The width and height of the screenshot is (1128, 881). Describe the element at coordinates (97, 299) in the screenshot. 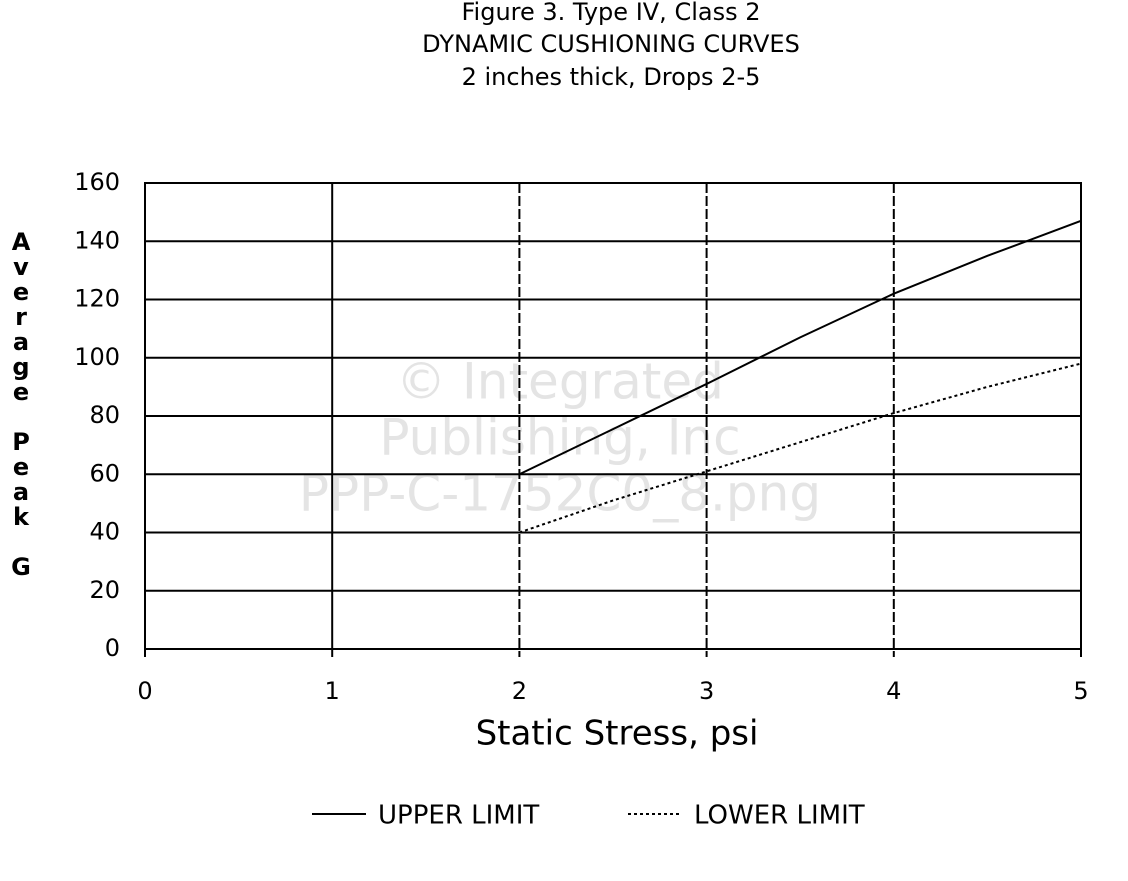

I see `y-tick-label: 120` at that location.